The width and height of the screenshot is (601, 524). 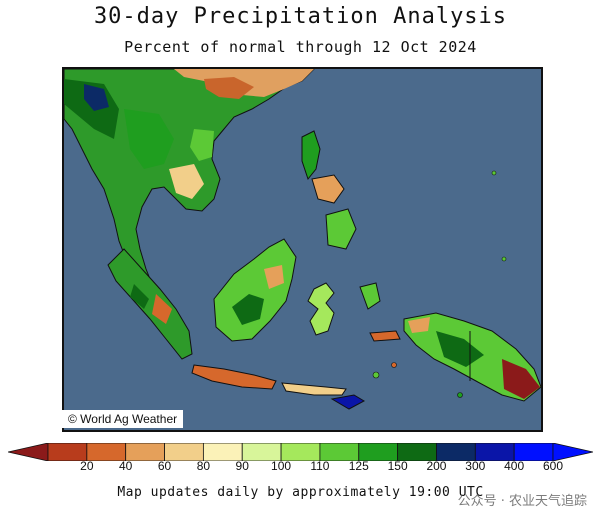 I want to click on chart-title: 30-day Precipitation Analysis, so click(x=300, y=16).